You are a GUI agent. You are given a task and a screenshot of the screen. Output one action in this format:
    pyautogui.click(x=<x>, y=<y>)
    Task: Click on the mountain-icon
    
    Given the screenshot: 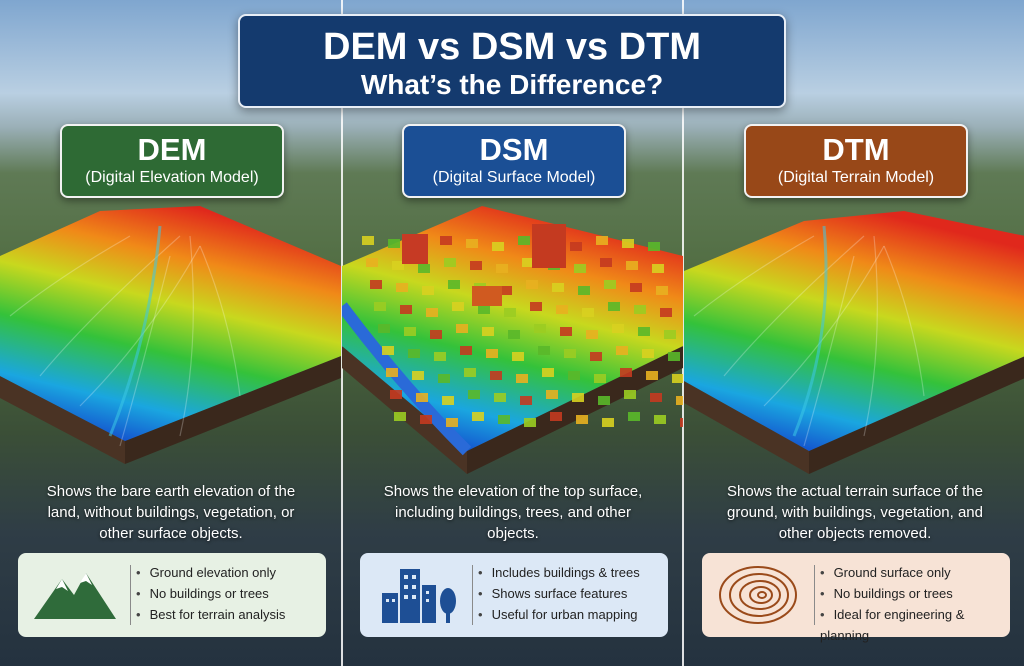 What is the action you would take?
    pyautogui.click(x=75, y=596)
    